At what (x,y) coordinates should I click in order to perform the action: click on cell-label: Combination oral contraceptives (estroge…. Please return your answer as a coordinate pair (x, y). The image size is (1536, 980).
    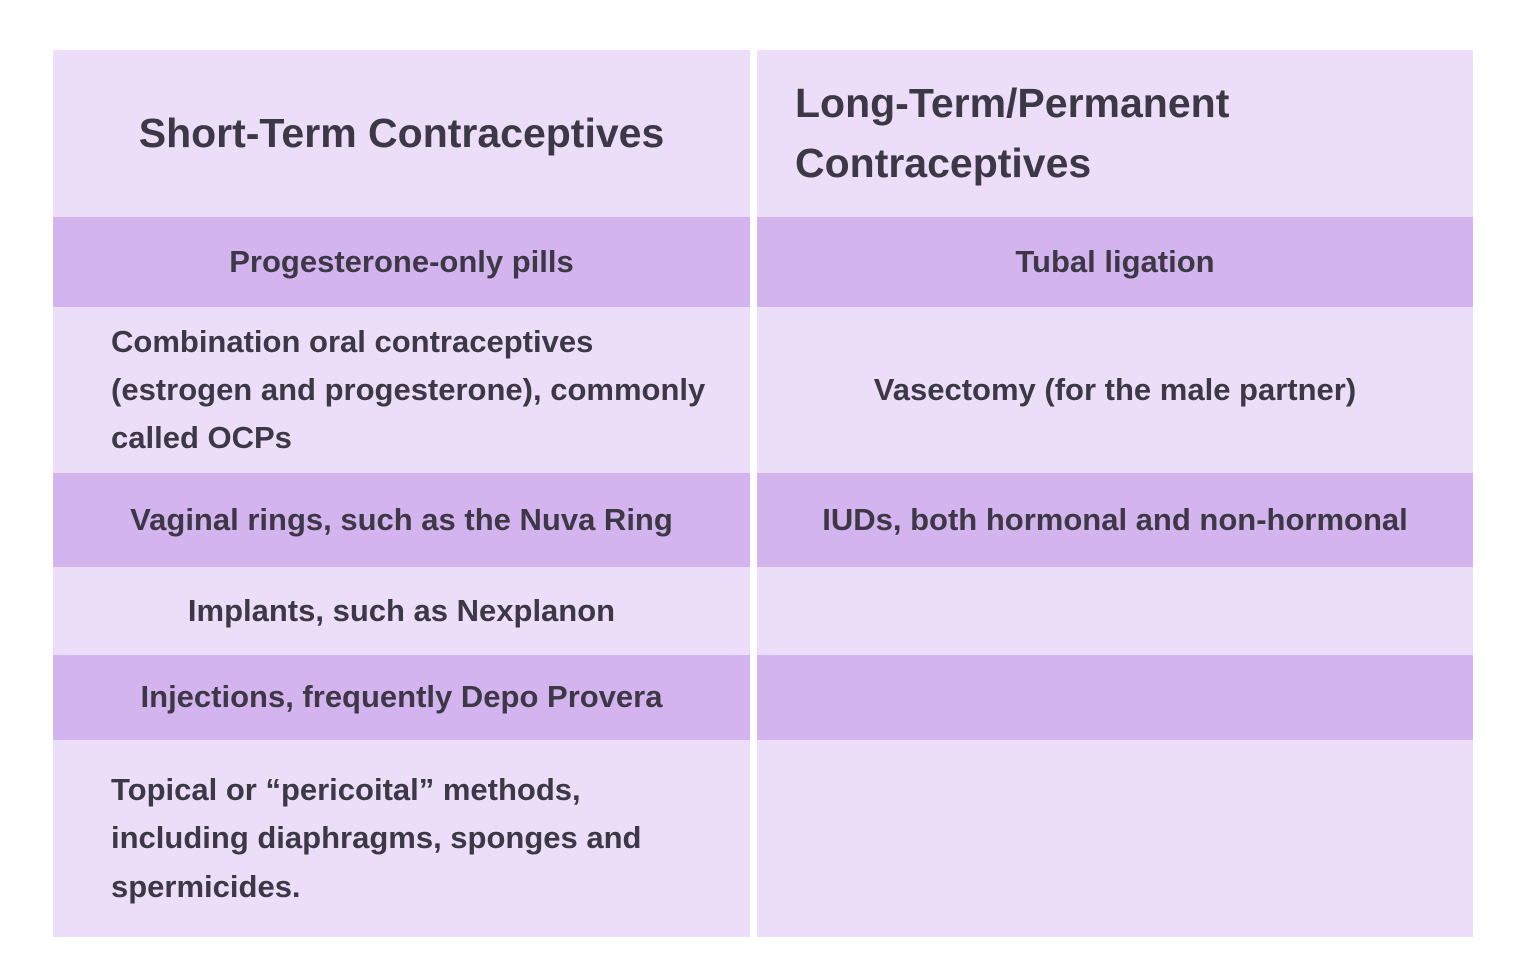
    Looking at the image, I should click on (408, 389).